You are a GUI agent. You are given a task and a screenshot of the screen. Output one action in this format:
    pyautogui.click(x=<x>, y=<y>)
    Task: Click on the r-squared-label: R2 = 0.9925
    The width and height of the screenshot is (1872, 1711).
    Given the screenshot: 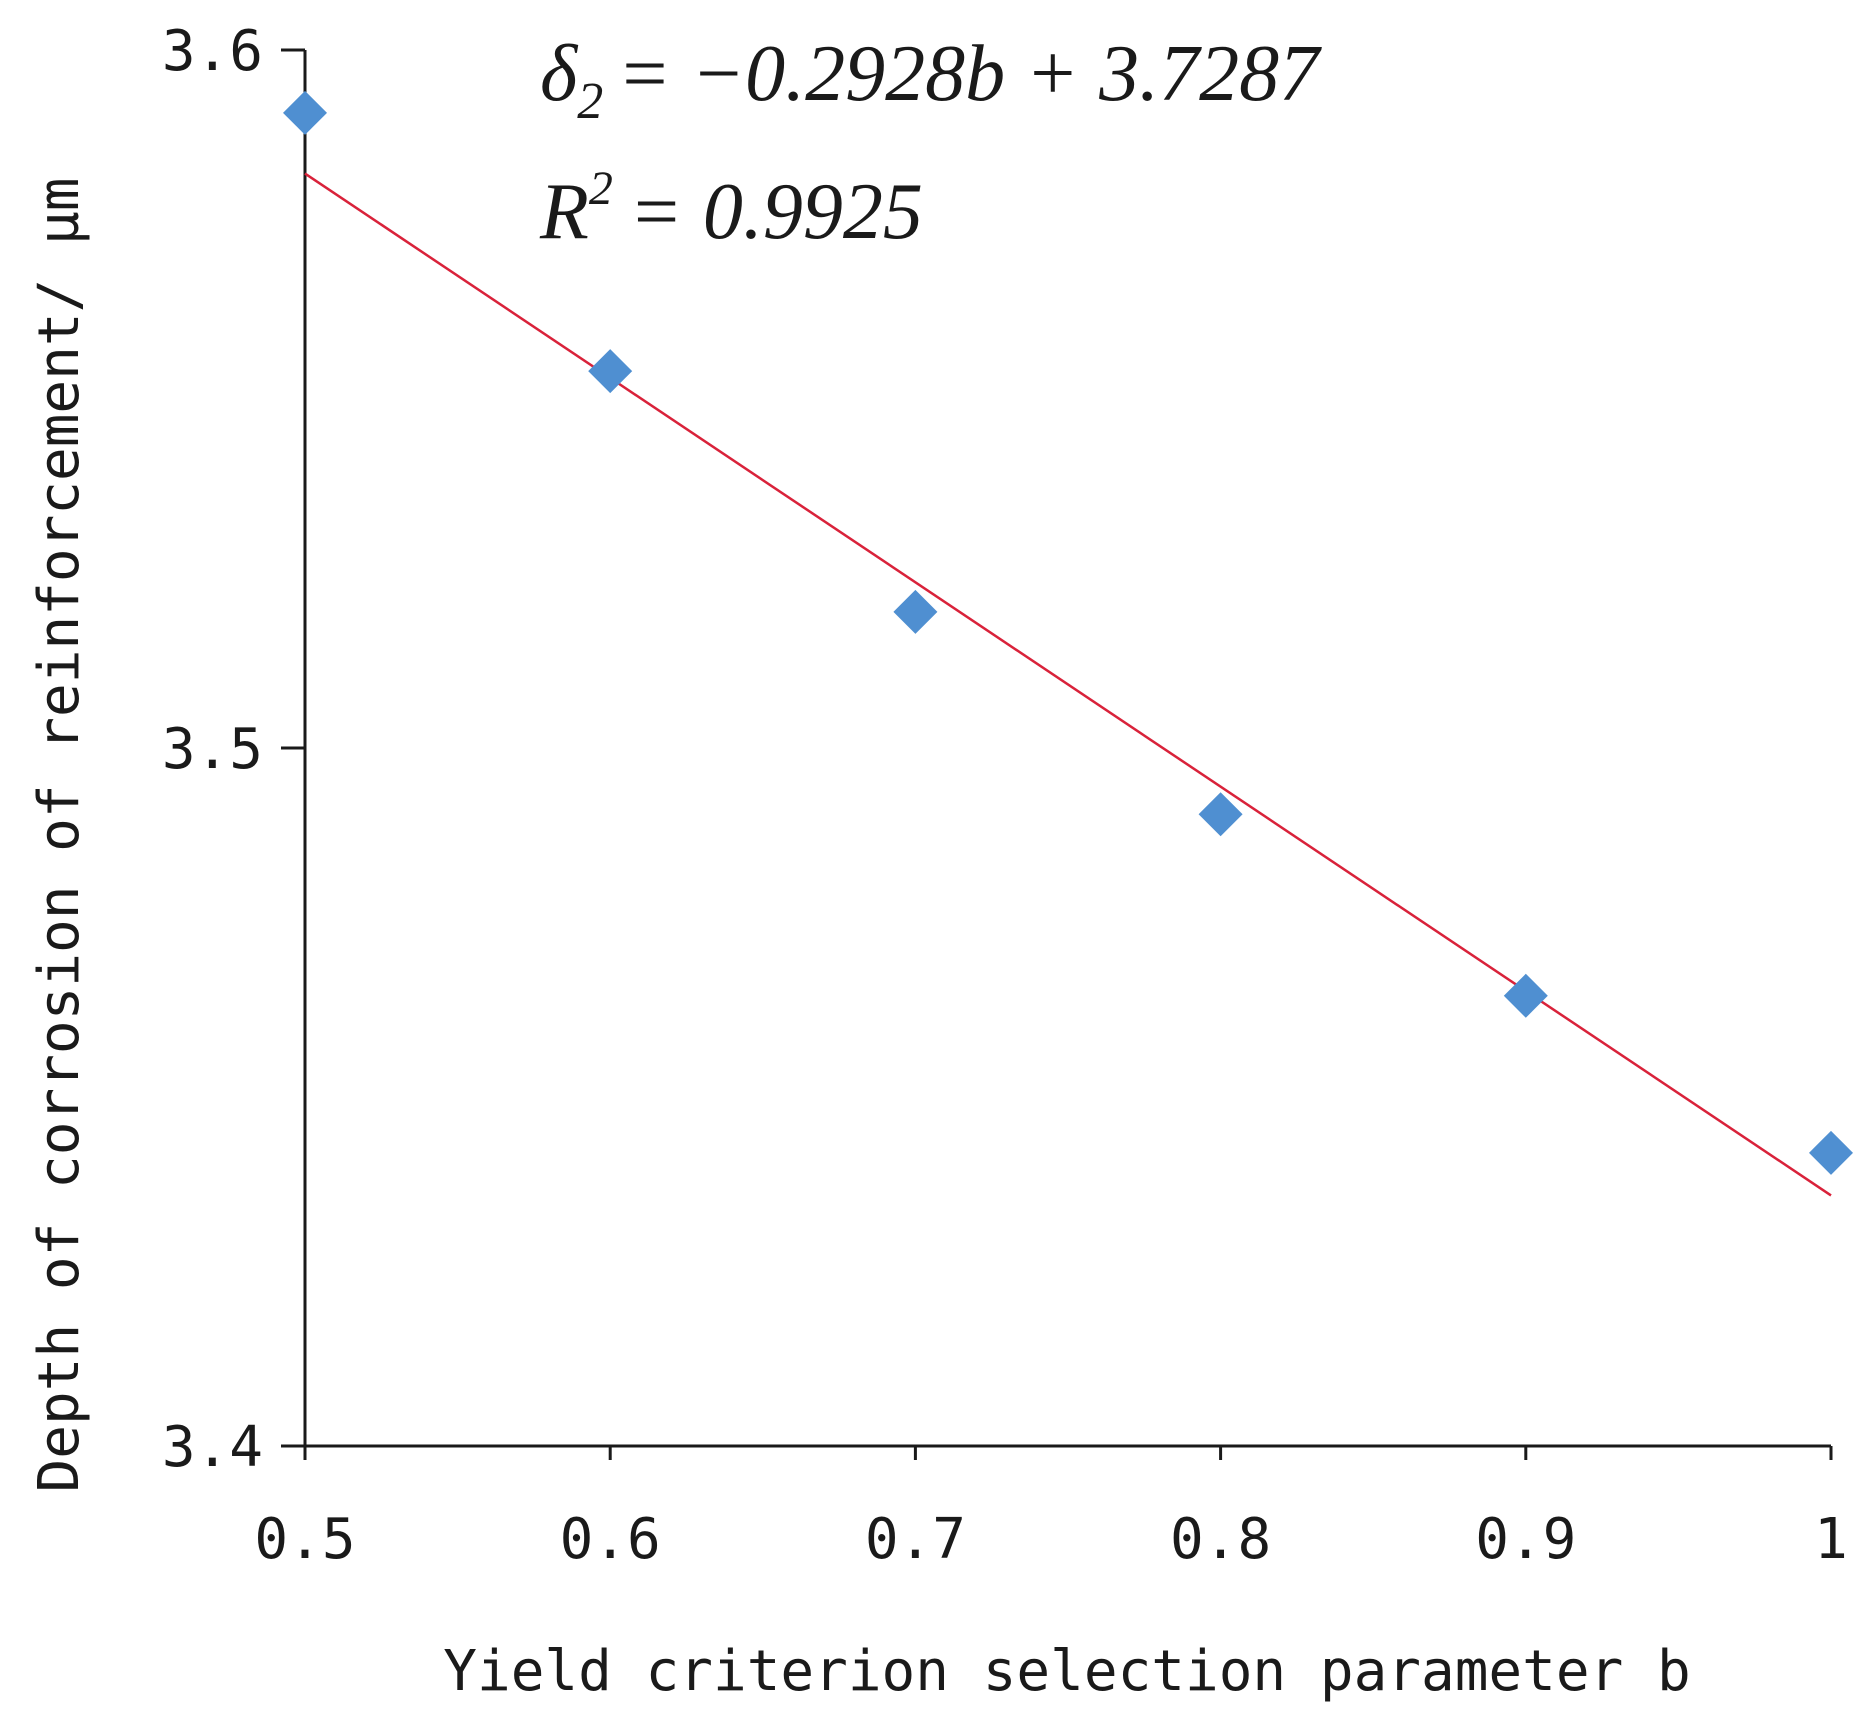 What is the action you would take?
    pyautogui.click(x=731, y=209)
    